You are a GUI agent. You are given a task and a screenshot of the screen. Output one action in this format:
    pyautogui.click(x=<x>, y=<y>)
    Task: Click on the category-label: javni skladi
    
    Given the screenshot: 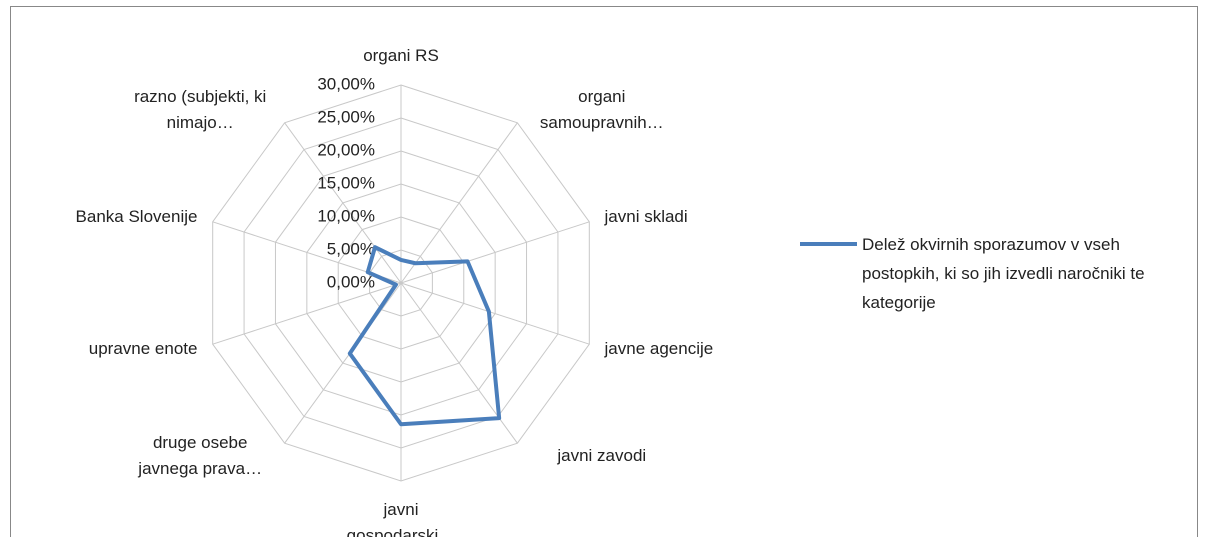 What is the action you would take?
    pyautogui.click(x=646, y=216)
    